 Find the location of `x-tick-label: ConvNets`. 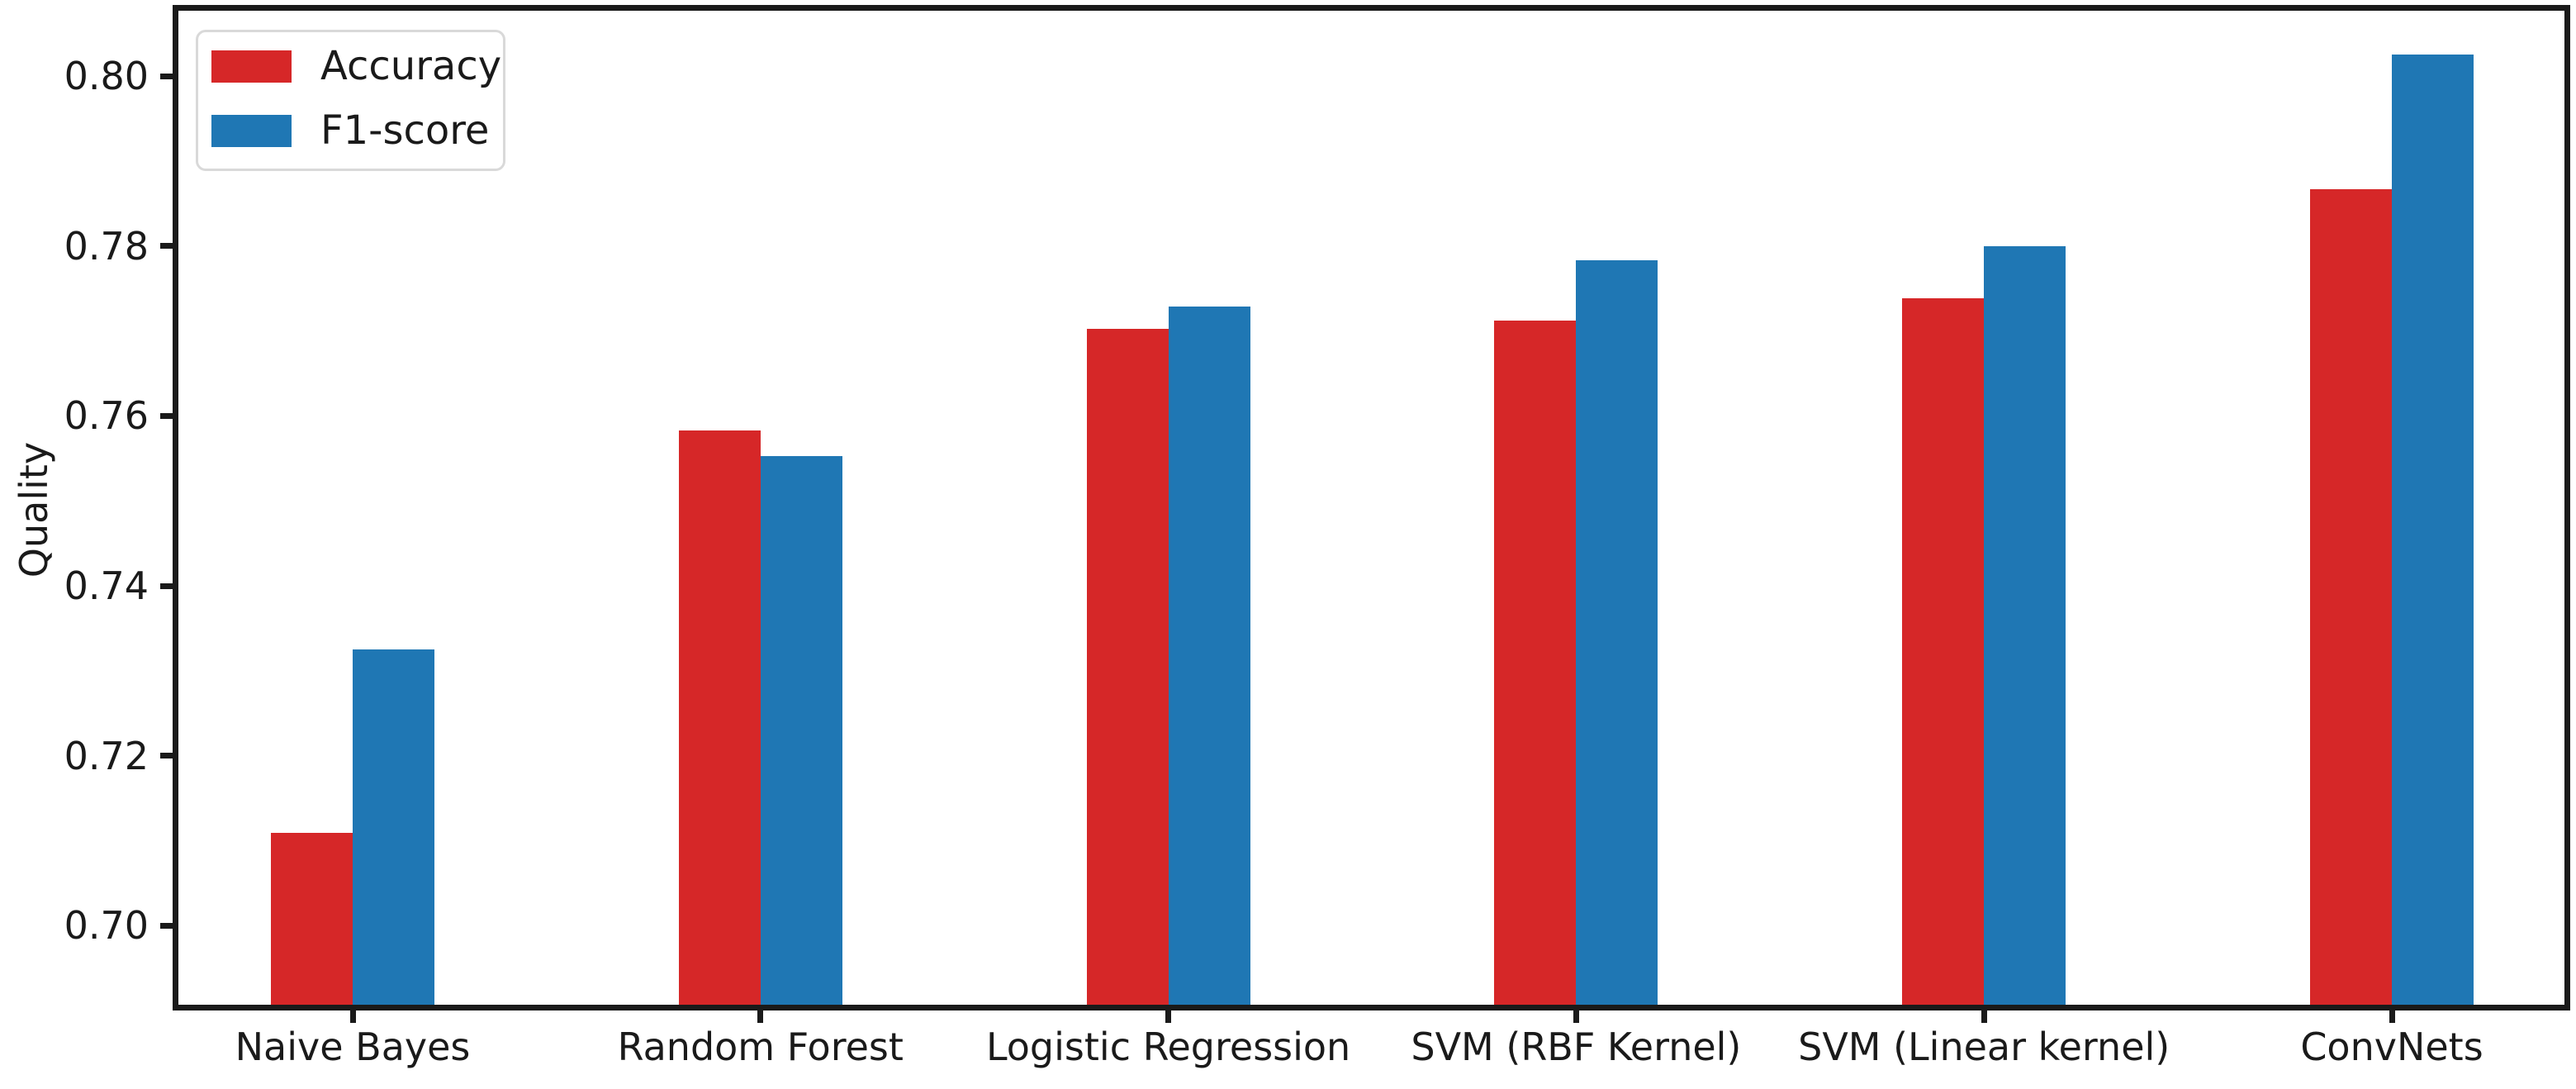

x-tick-label: ConvNets is located at coordinates (2391, 1047).